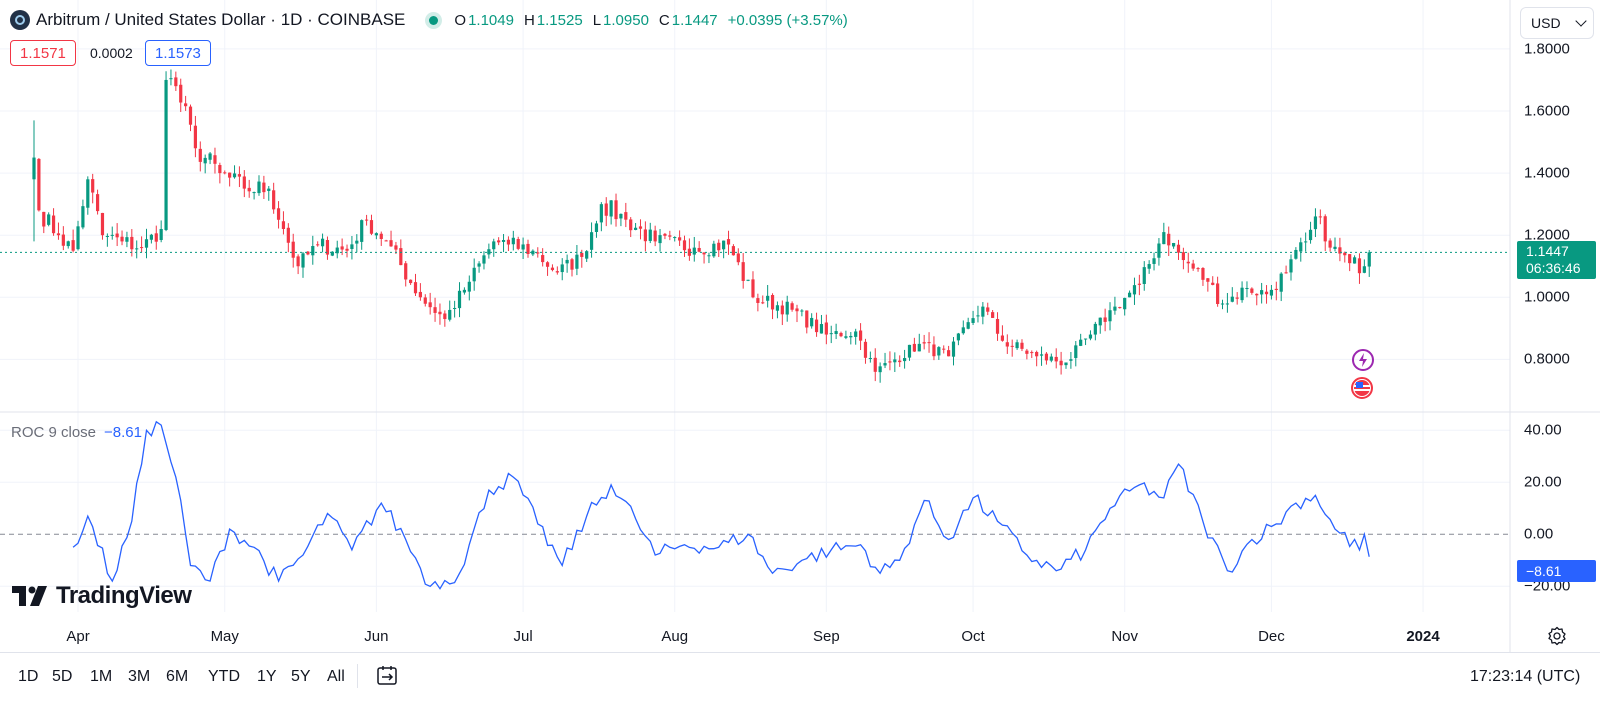 This screenshot has width=1600, height=701. I want to click on lightning-icon, so click(1363, 360).